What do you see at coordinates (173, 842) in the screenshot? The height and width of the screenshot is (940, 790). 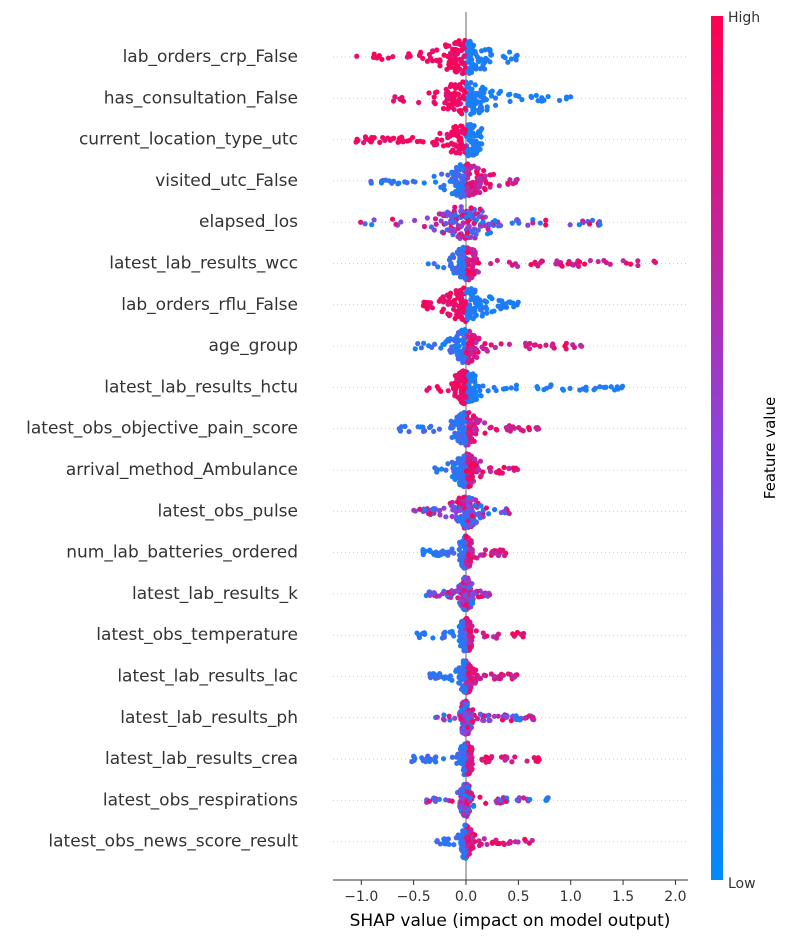 I see `feature-label: latest_obs_news_score_result` at bounding box center [173, 842].